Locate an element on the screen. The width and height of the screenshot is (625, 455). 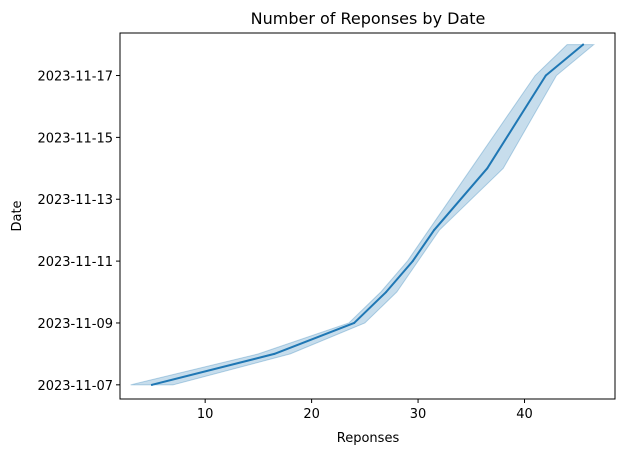
x-tick-label: 30 is located at coordinates (418, 414).